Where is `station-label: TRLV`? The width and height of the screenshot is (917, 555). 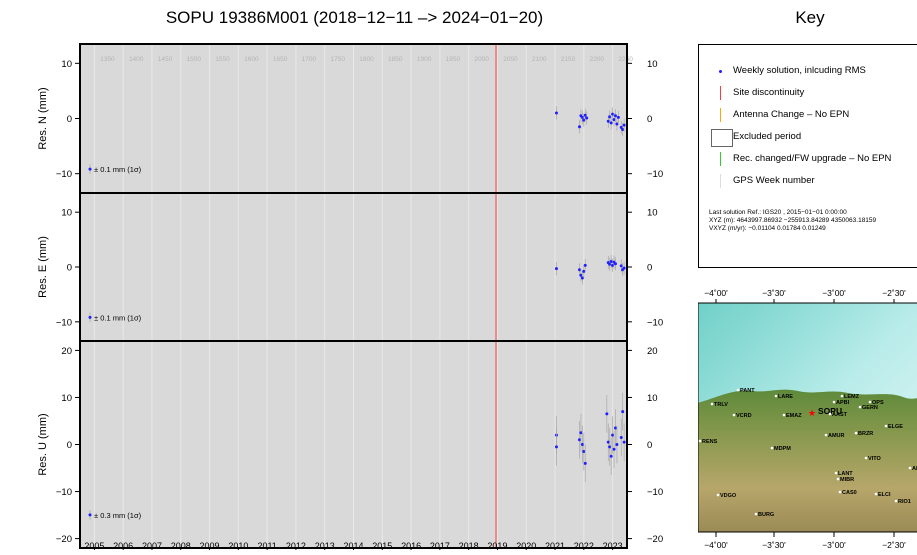 station-label: TRLV is located at coordinates (721, 405).